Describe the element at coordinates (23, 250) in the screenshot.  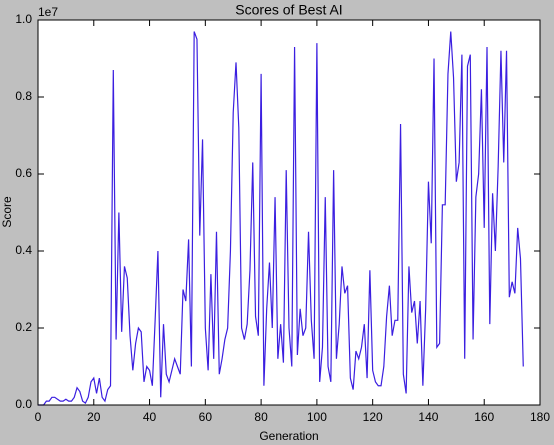
I see `y-tick-label: 0.4` at that location.